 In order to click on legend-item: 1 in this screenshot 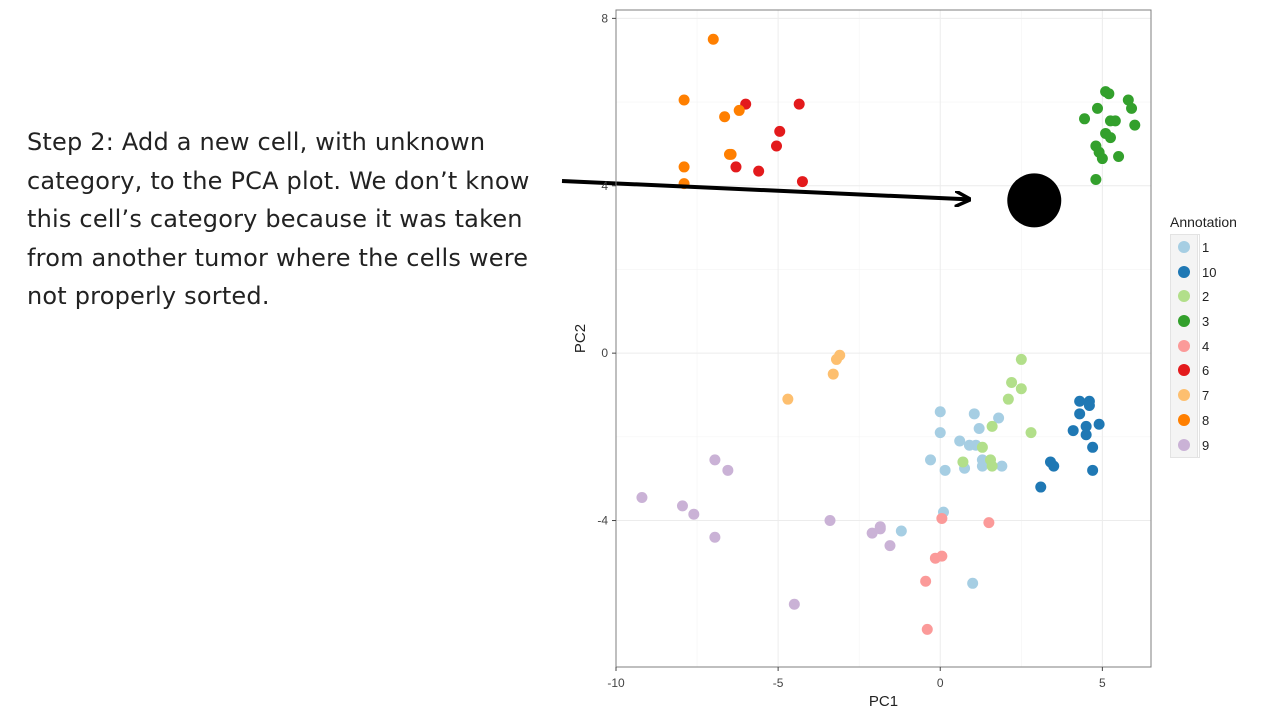, I will do `click(1201, 247)`.